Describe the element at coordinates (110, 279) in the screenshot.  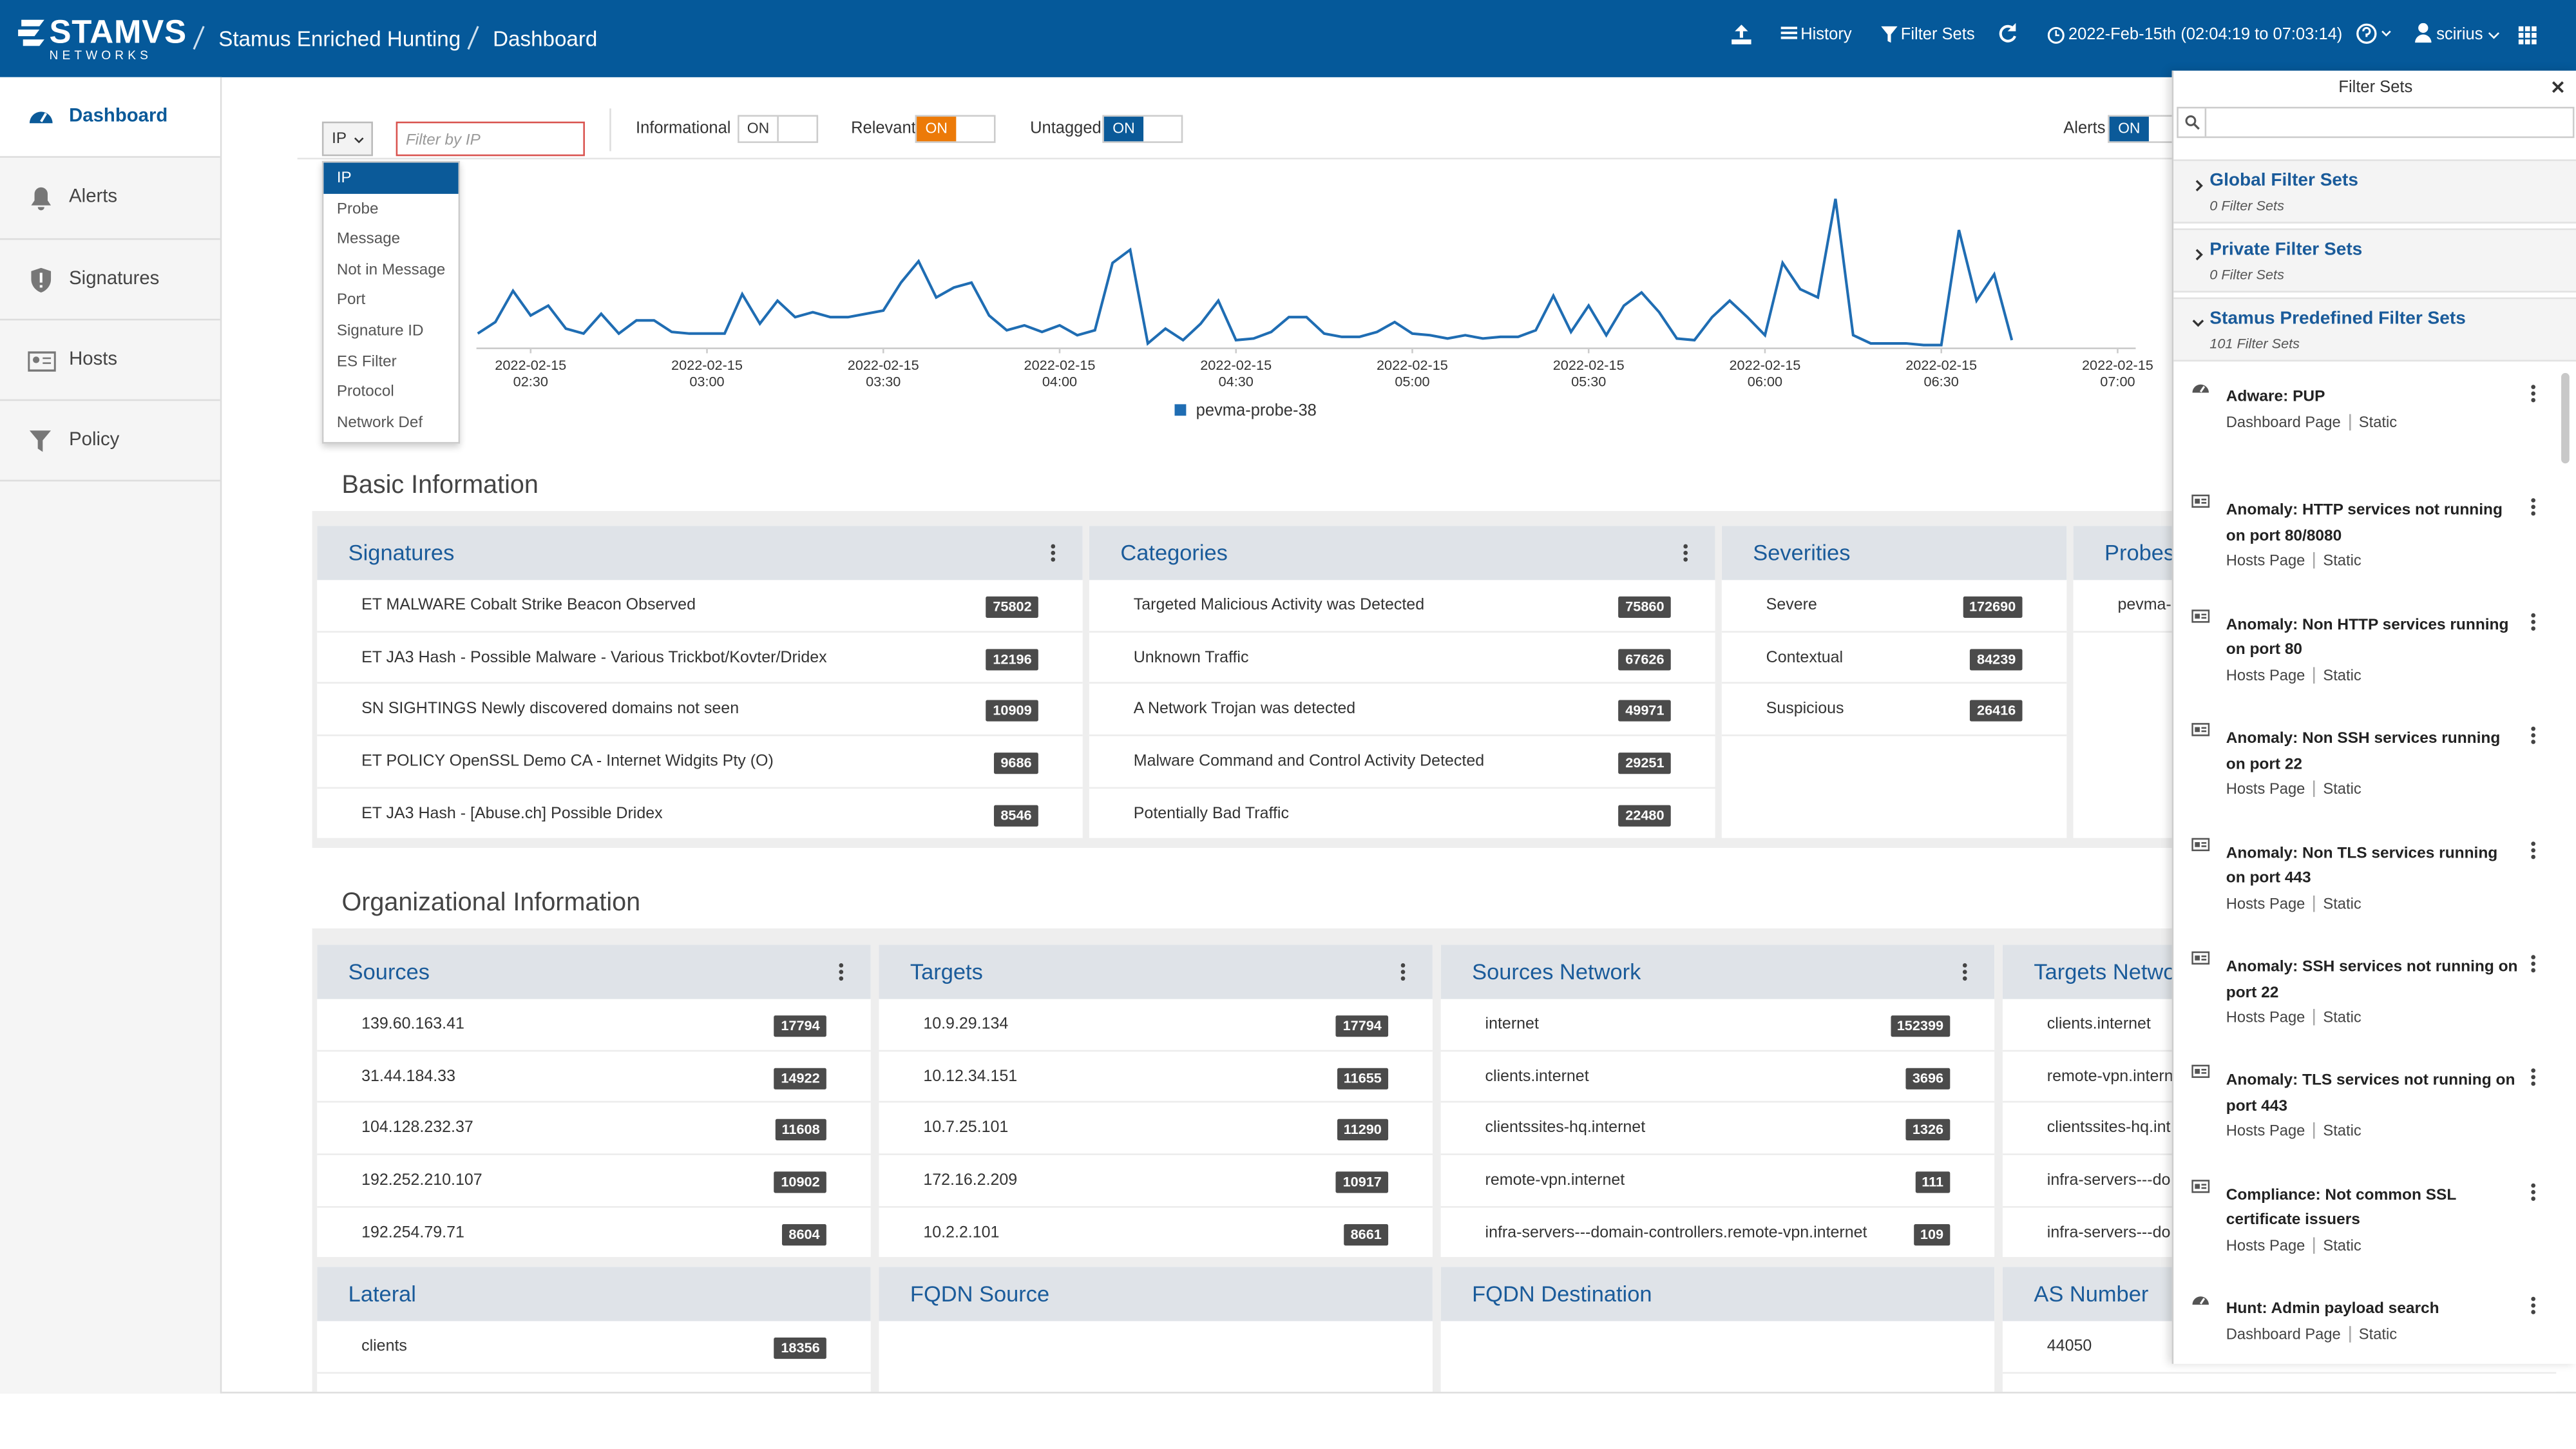
I see `nav-item: Signatures` at that location.